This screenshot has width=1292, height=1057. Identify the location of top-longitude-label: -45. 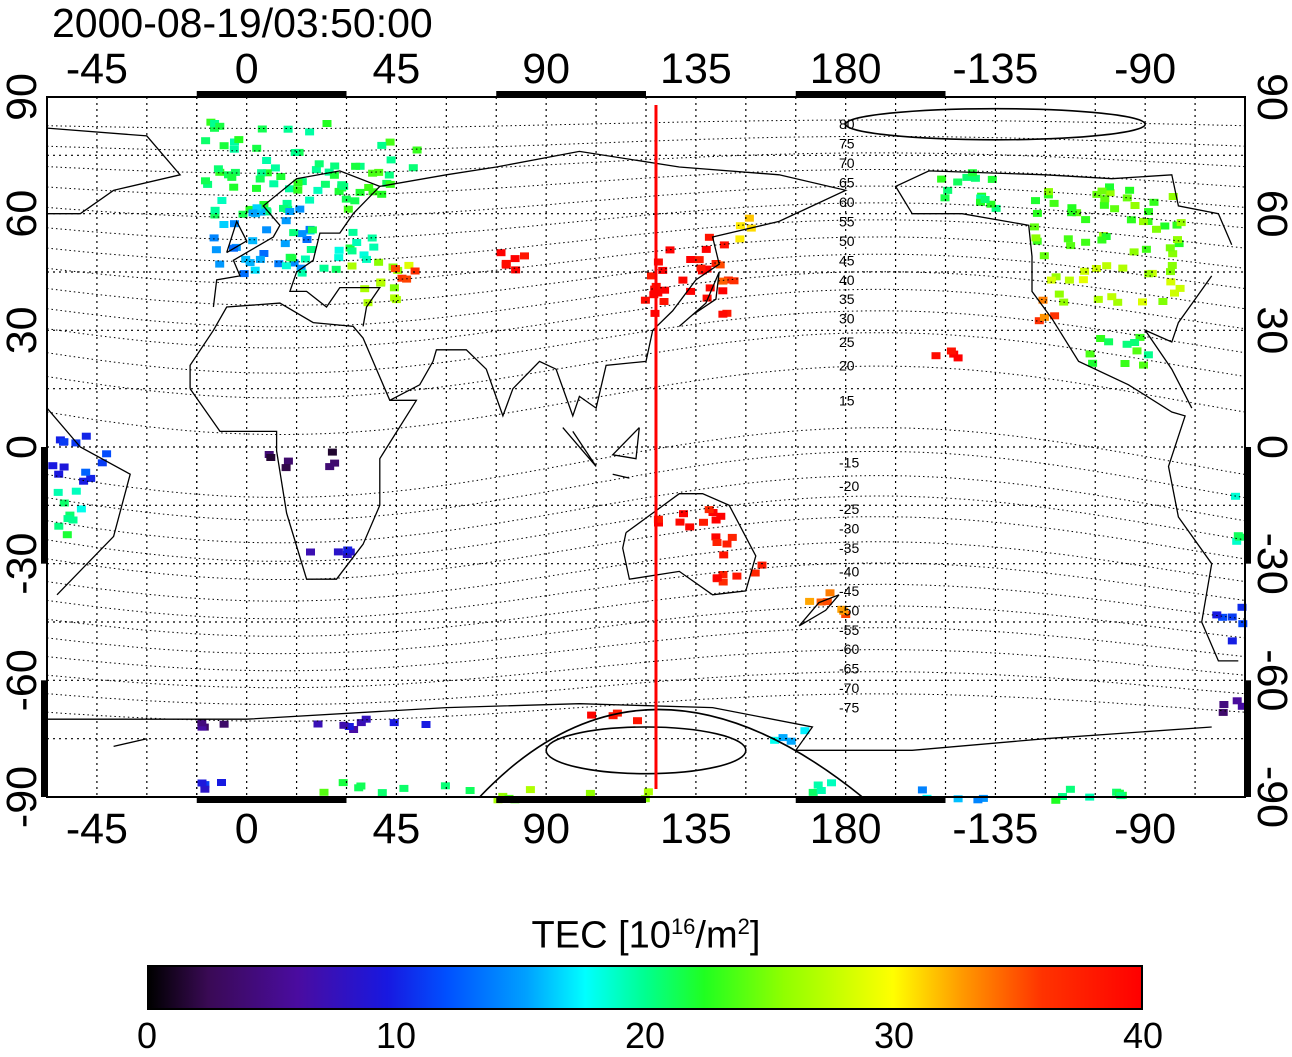
(97, 69).